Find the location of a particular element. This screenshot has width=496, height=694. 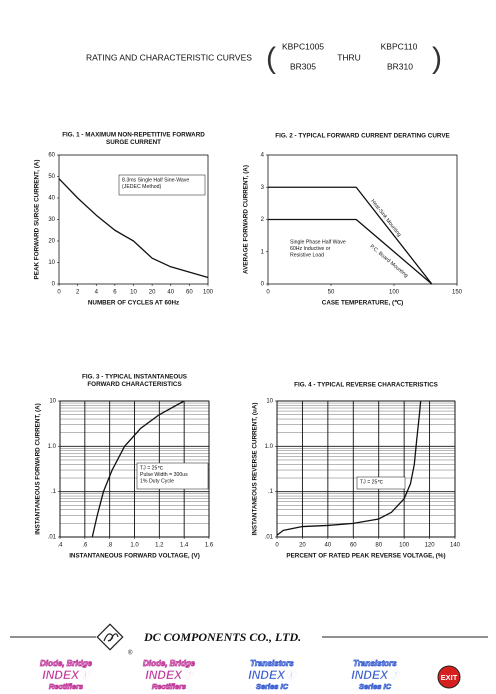

x-tick-label: 2 is located at coordinates (78, 293).